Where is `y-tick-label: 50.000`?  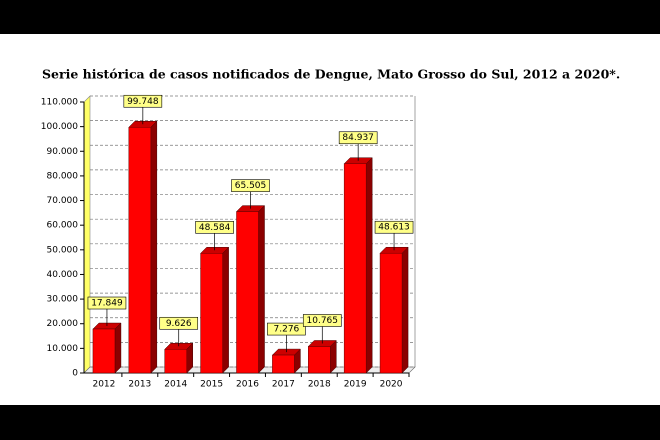 y-tick-label: 50.000 is located at coordinates (63, 250).